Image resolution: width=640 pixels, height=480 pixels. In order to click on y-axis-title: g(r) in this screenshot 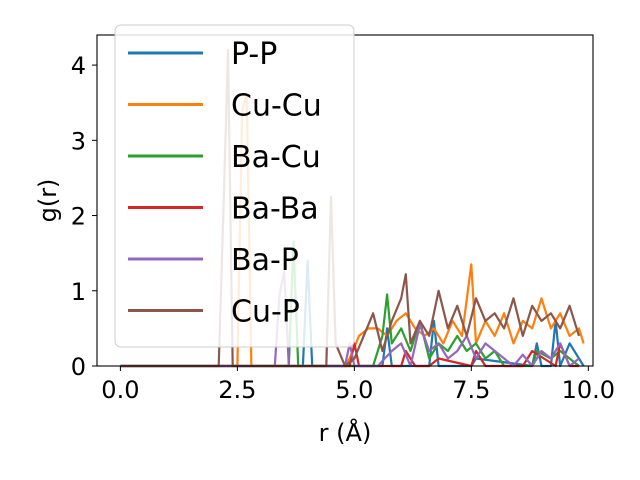, I will do `click(48, 201)`.